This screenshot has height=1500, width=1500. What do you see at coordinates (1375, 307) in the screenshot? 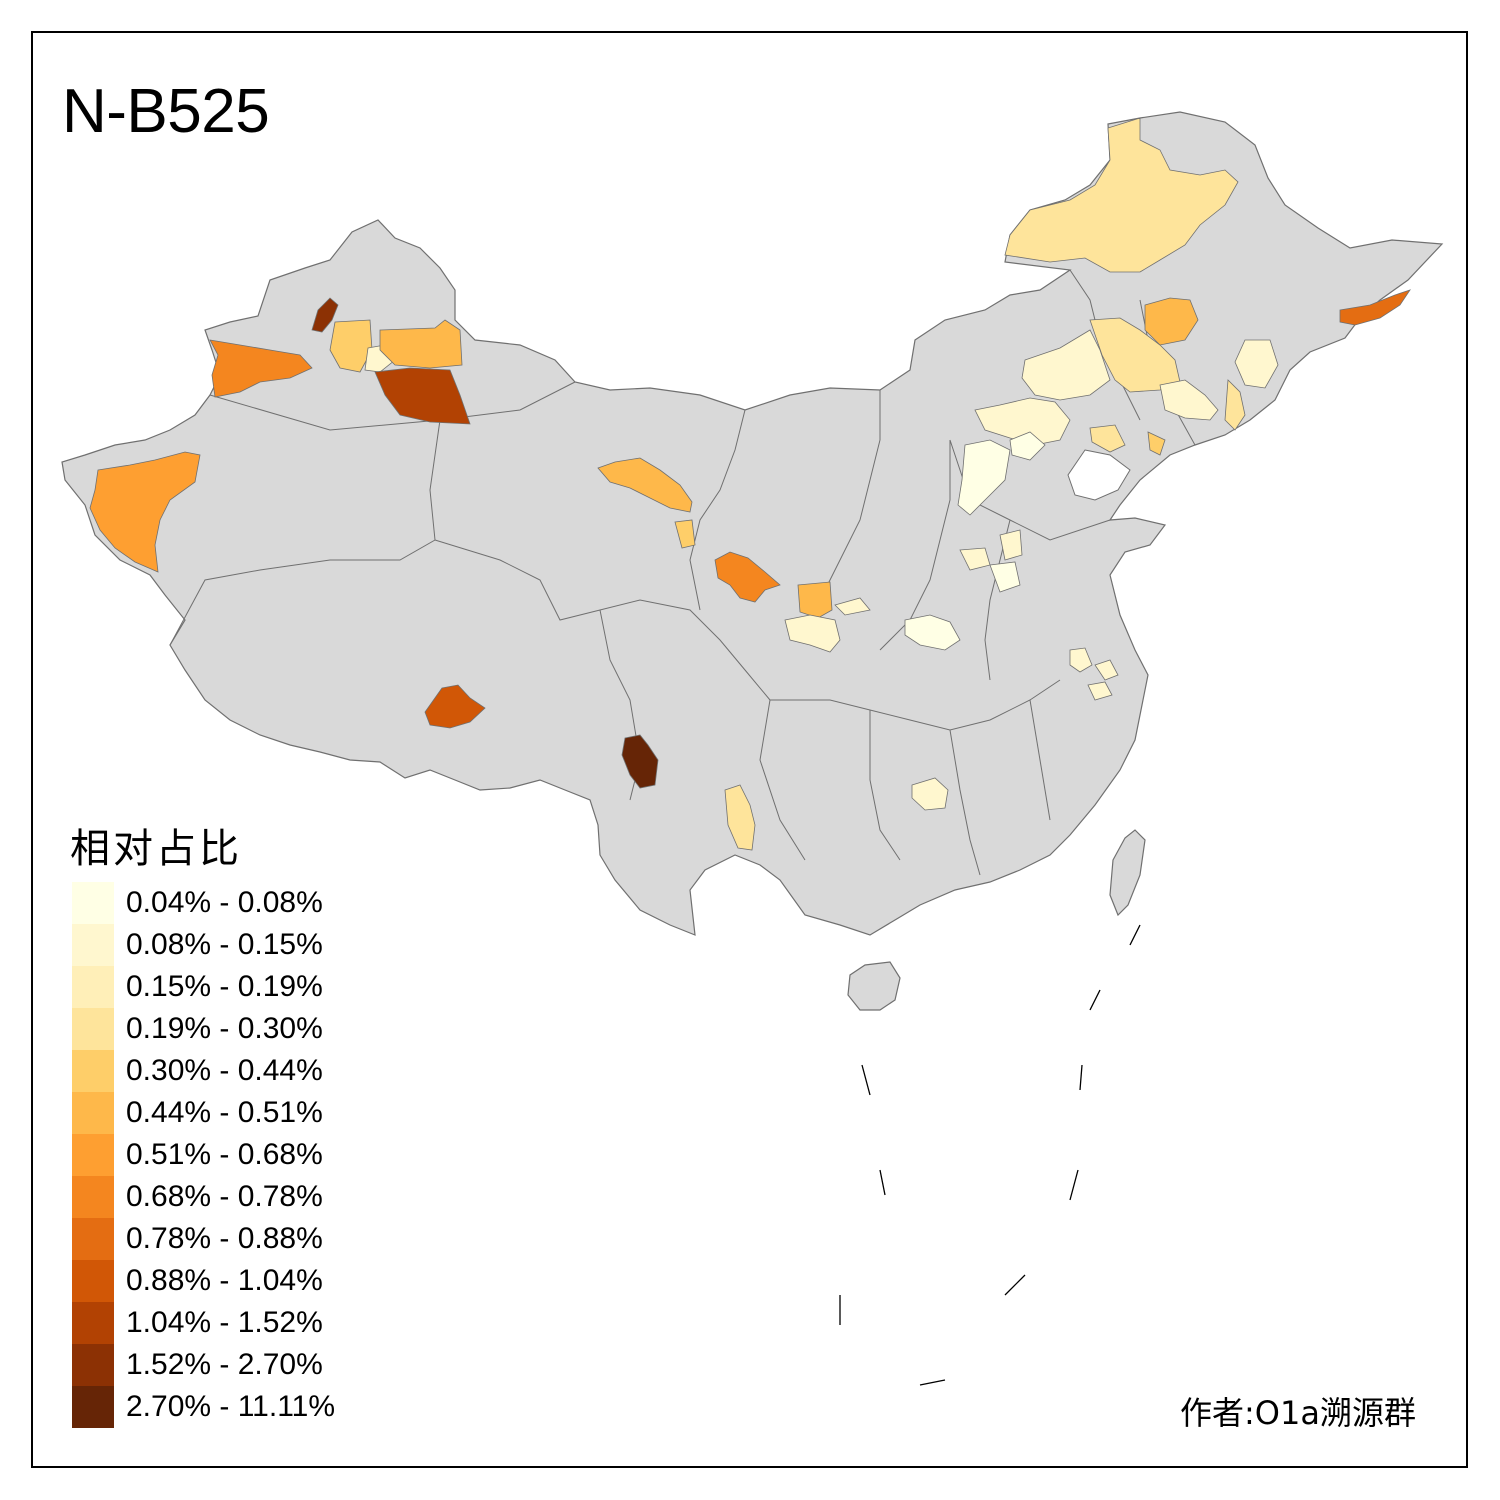
I see `region-heilongjiang-east` at bounding box center [1375, 307].